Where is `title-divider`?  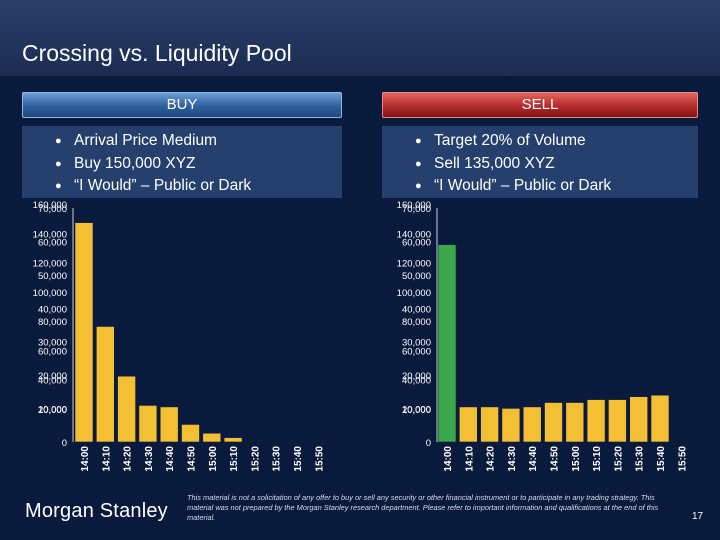 title-divider is located at coordinates (360, 77).